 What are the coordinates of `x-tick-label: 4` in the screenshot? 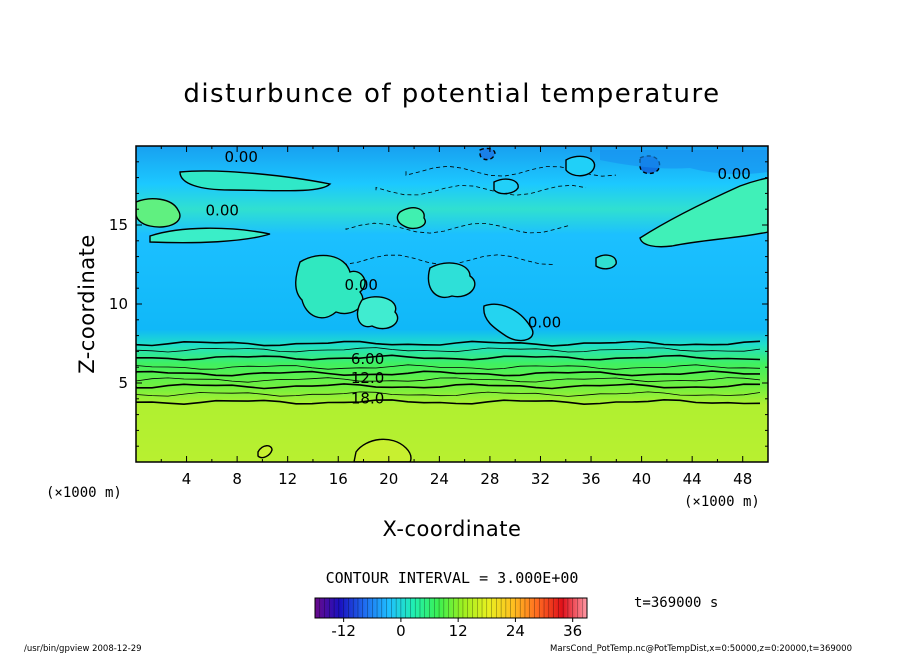 It's located at (187, 479).